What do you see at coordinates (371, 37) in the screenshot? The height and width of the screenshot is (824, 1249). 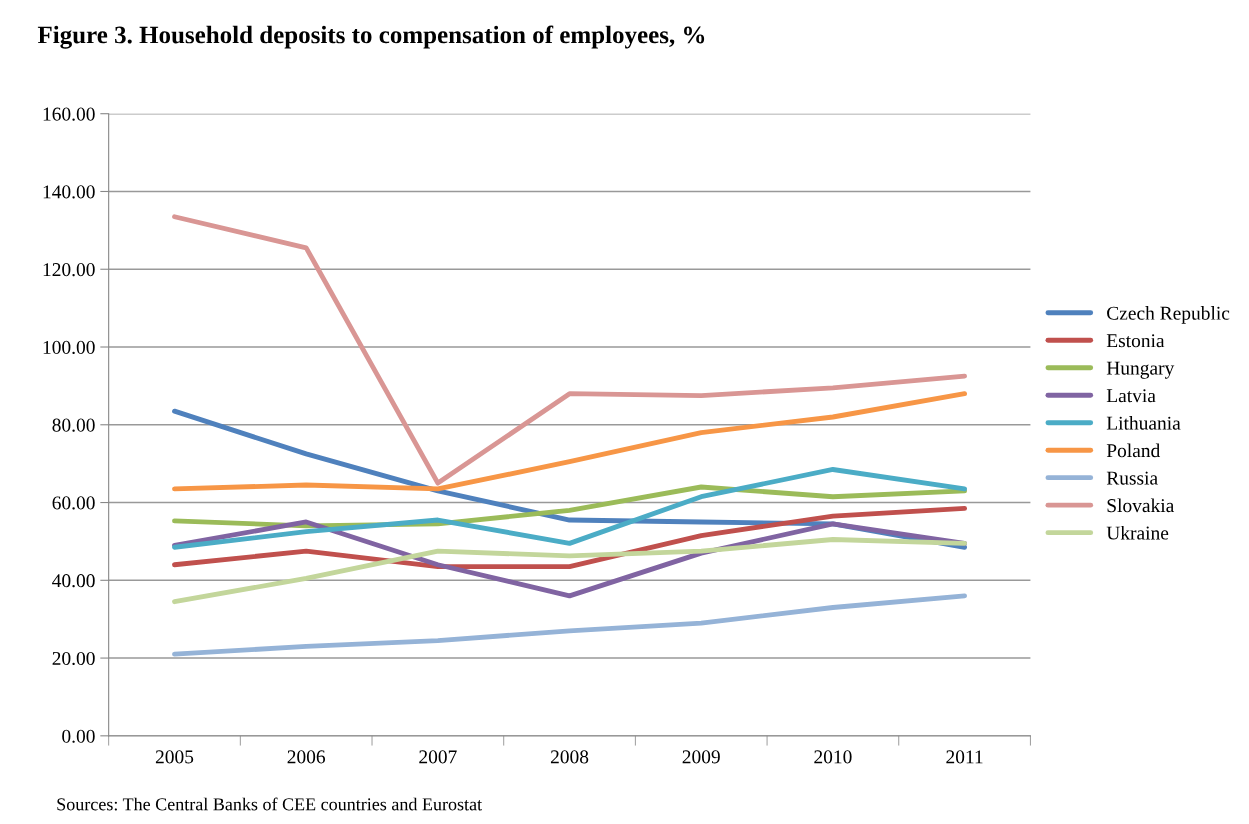 I see `chart-title: Figure 3. Household deposits to compensation of employees, %` at bounding box center [371, 37].